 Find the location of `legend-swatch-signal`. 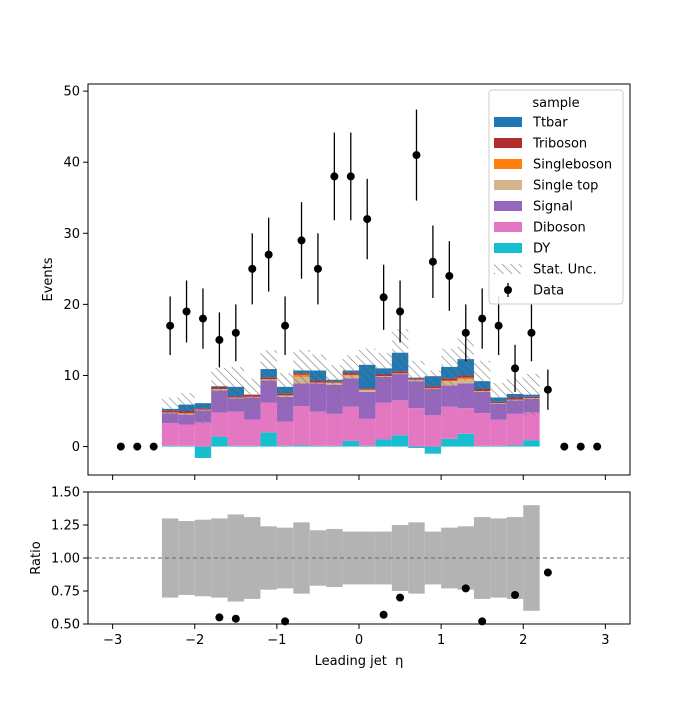

legend-swatch-signal is located at coordinates (508, 206).